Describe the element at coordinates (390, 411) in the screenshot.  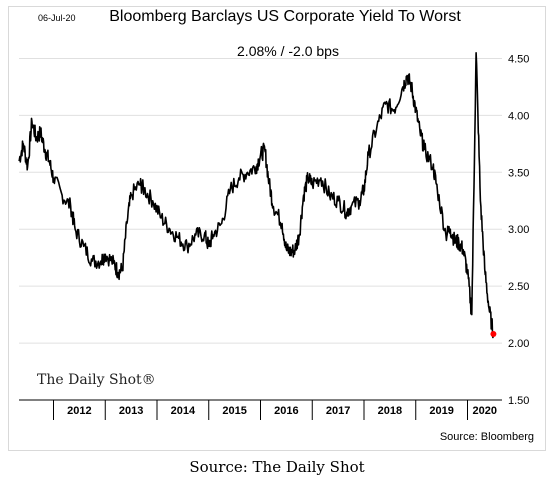
I see `x-tick-label: 2018` at that location.